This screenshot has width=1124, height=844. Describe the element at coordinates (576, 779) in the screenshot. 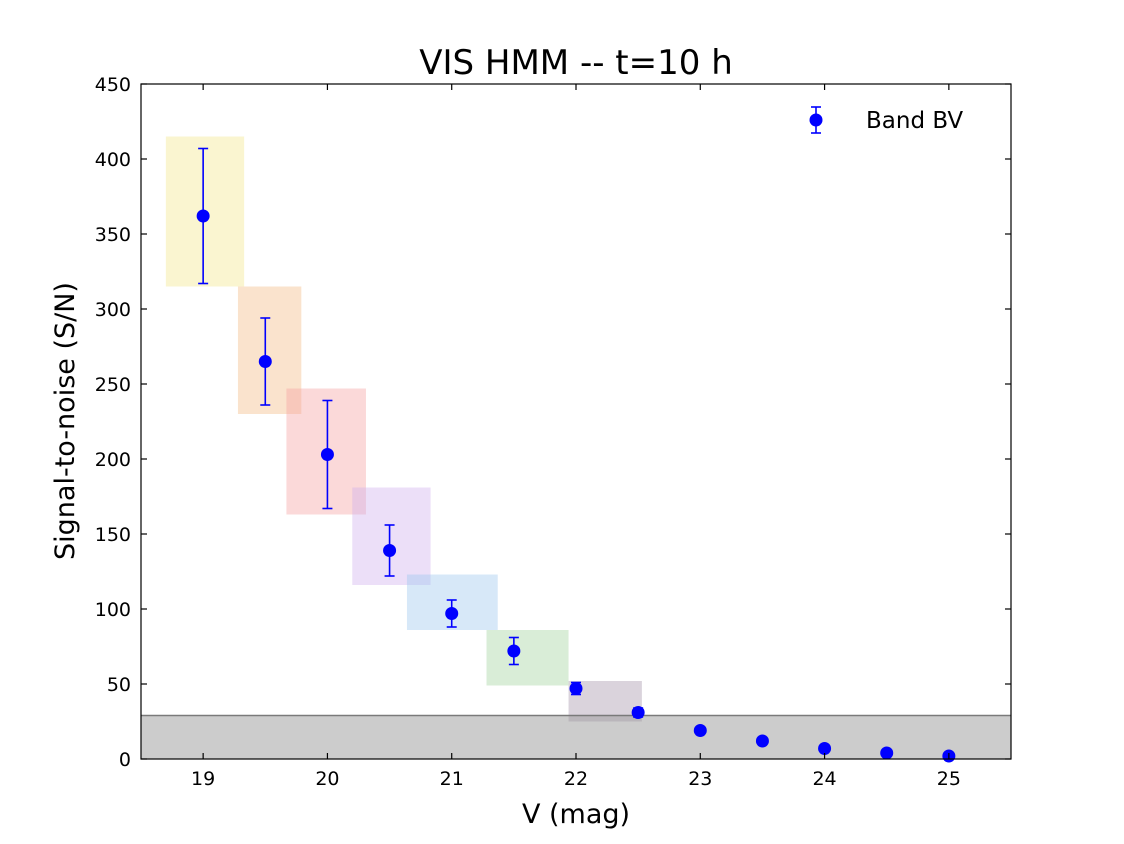

I see `x-tick-label: 22` at that location.